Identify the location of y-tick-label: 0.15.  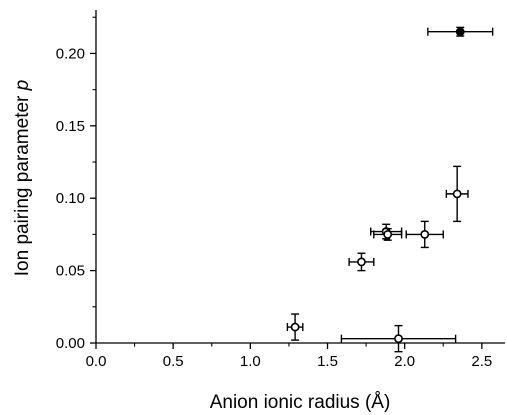
(70, 126).